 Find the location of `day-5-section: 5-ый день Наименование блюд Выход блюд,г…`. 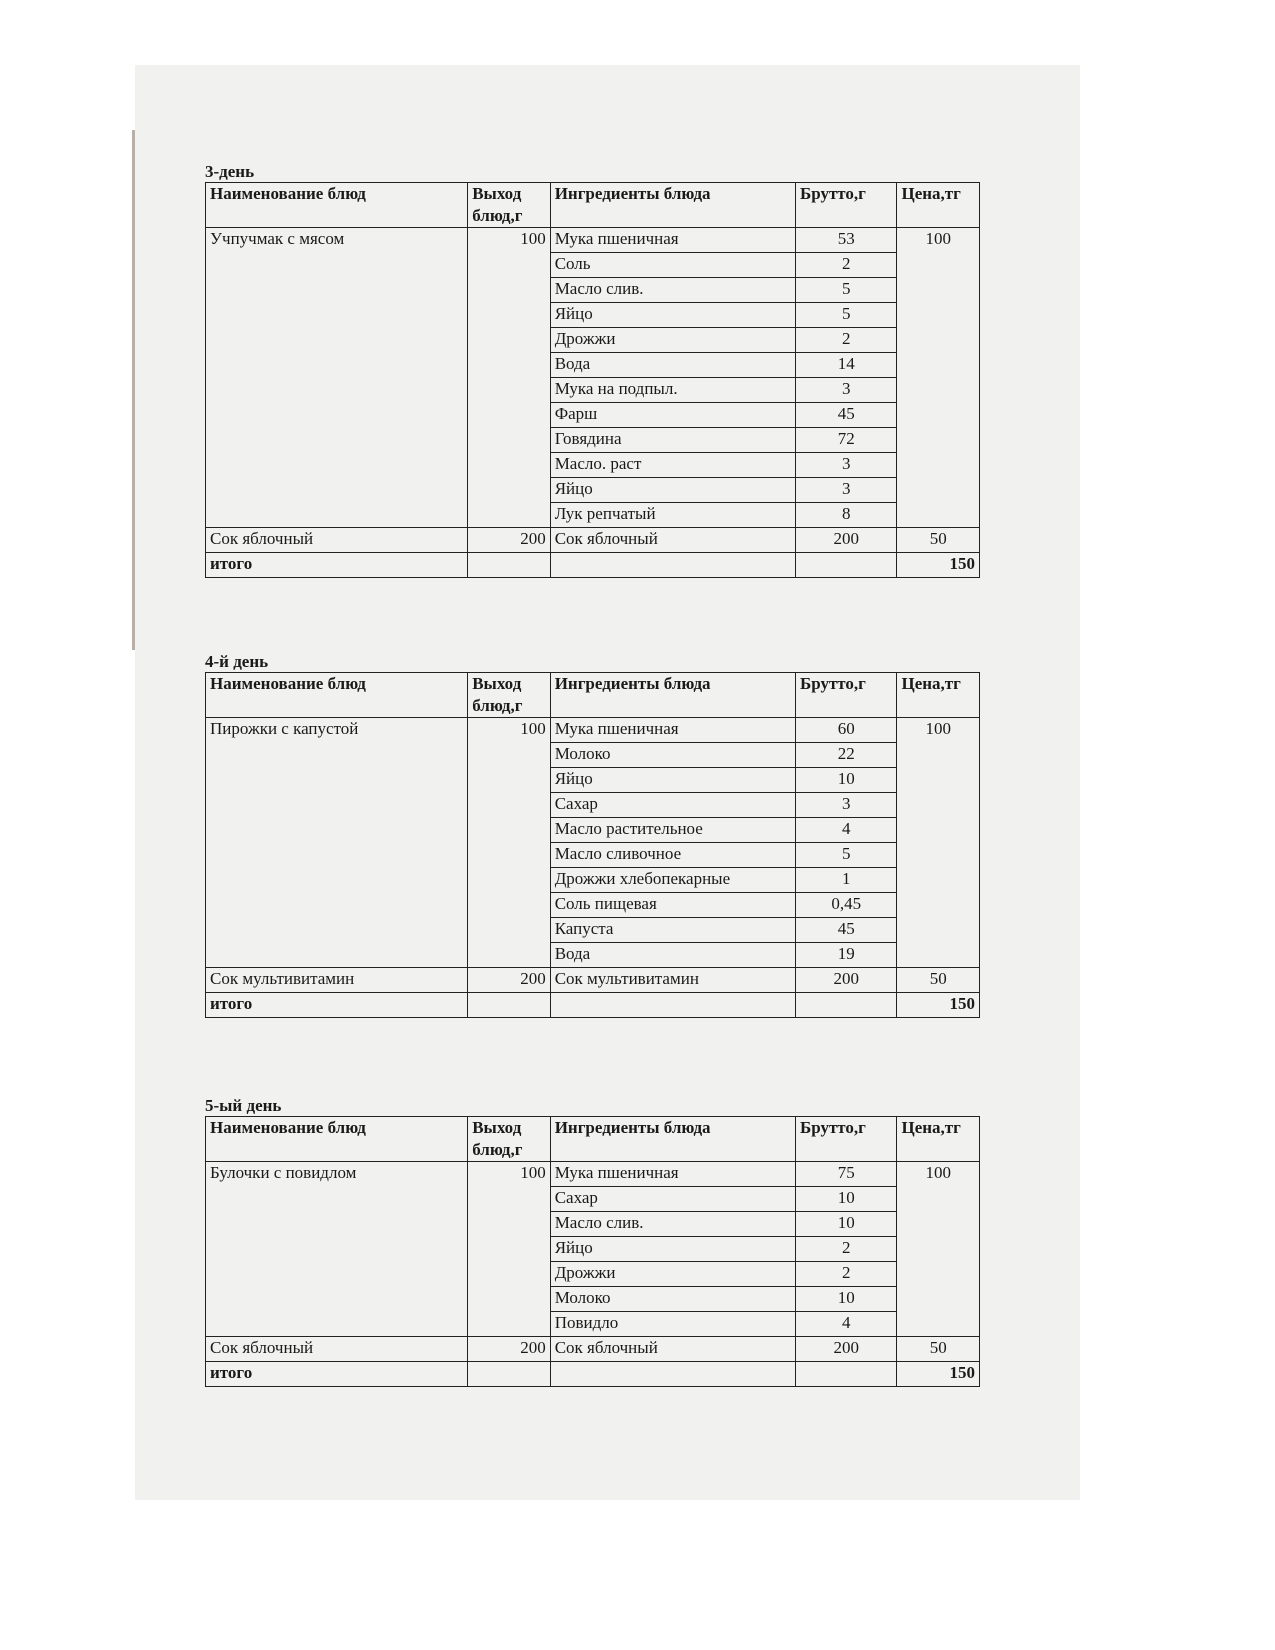

day-5-section: 5-ый день Наименование блюд Выход блюд,г… is located at coordinates (594, 1241).